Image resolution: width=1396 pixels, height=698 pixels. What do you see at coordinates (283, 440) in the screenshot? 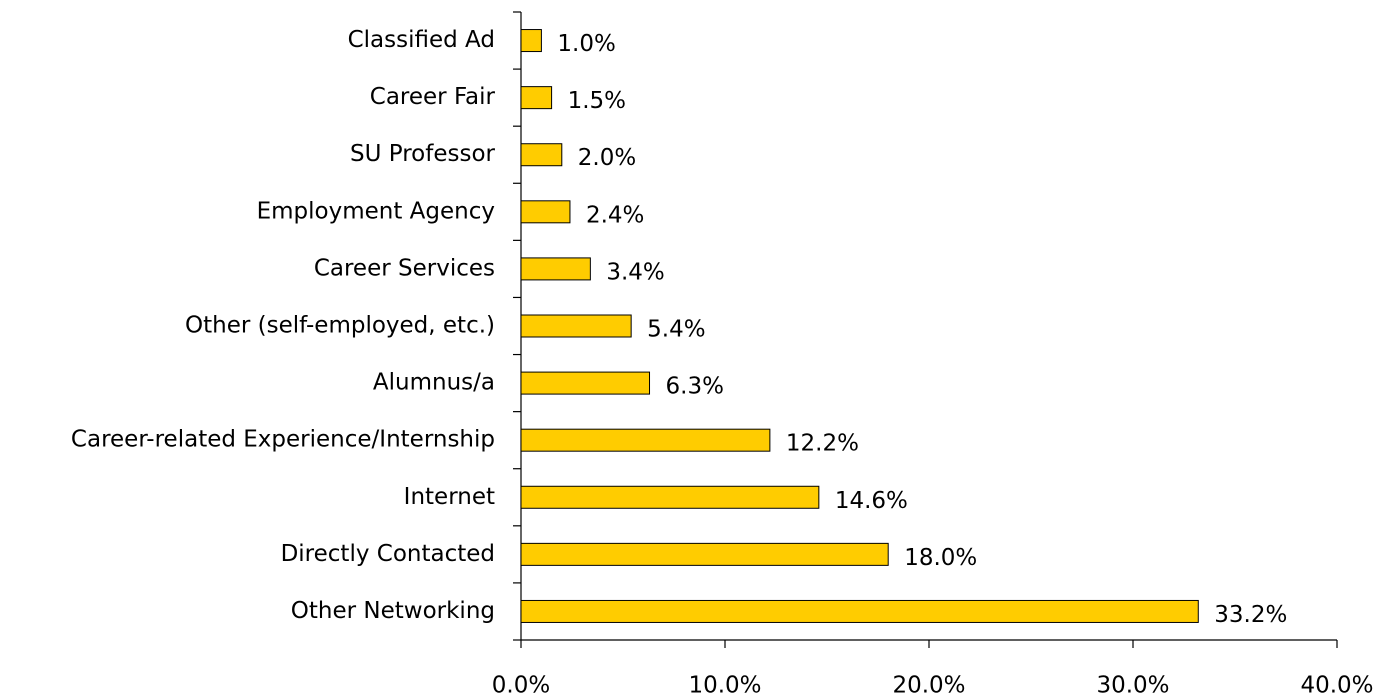
I see `y-tick-label: Career-related Experience/Internship` at bounding box center [283, 440].